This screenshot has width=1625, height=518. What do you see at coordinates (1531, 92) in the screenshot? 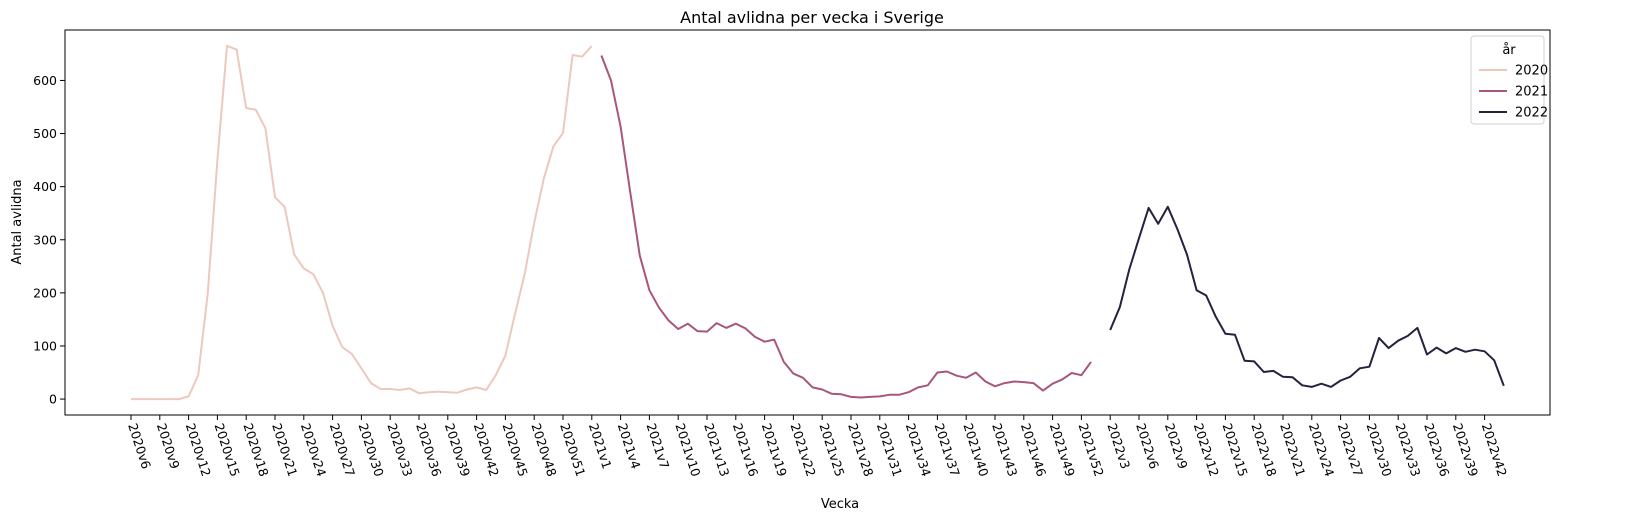
I see `legend-label-2021: 2021` at bounding box center [1531, 92].